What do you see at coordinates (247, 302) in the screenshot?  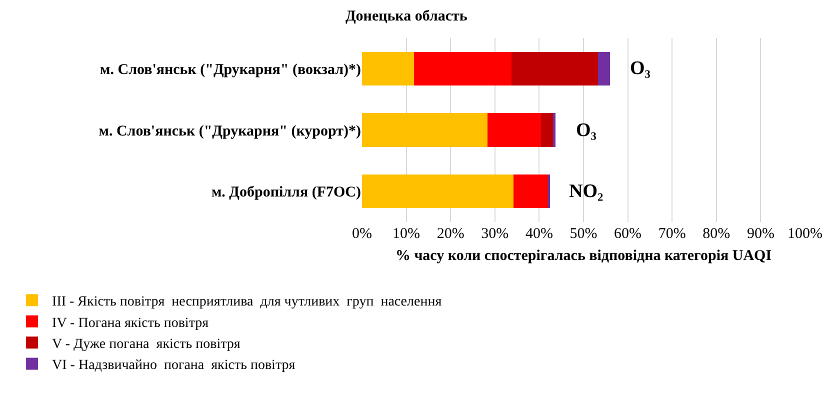 I see `legend-label: III - Якість повітря несприятлива для чутливих груп населення` at bounding box center [247, 302].